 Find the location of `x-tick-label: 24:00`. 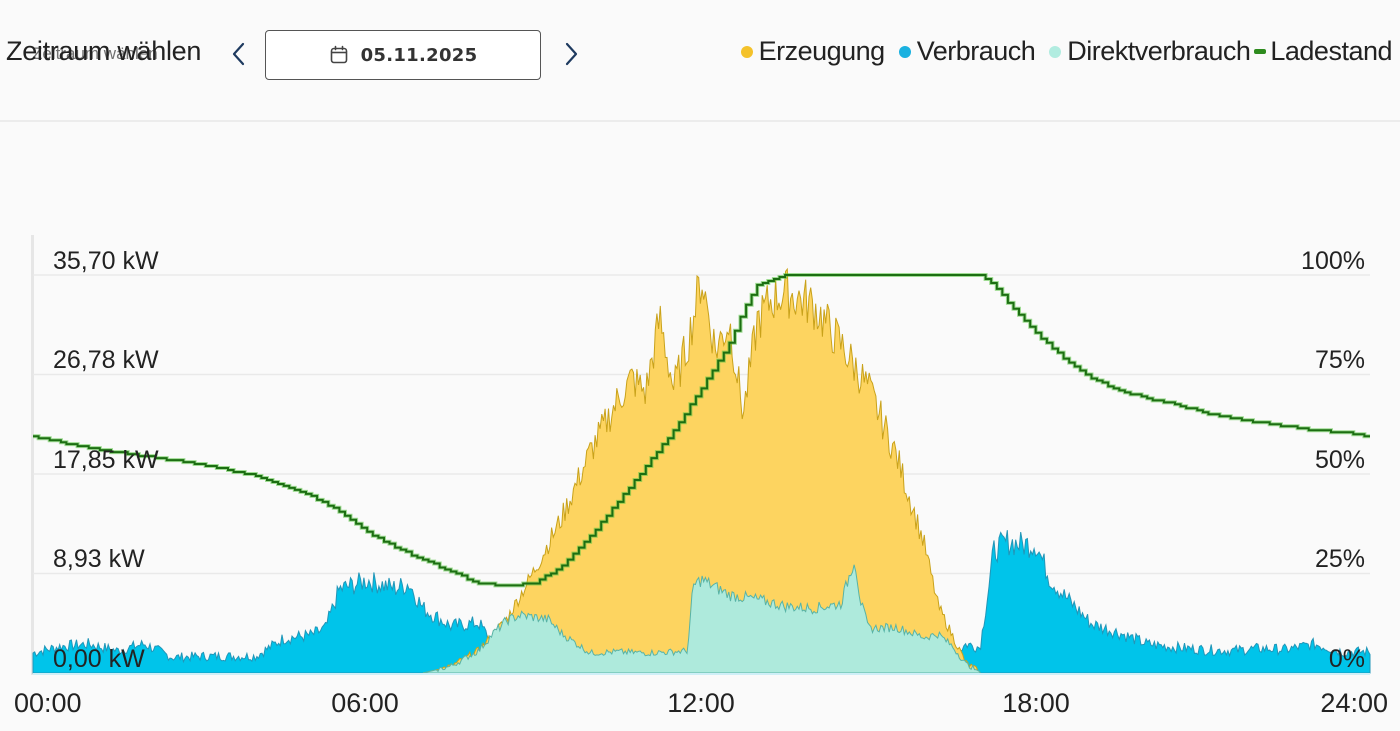

x-tick-label: 24:00 is located at coordinates (1354, 703).